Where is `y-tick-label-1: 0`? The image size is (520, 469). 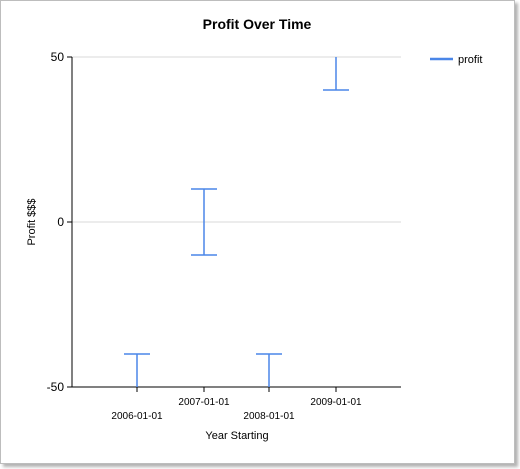 y-tick-label-1: 0 is located at coordinates (60, 222).